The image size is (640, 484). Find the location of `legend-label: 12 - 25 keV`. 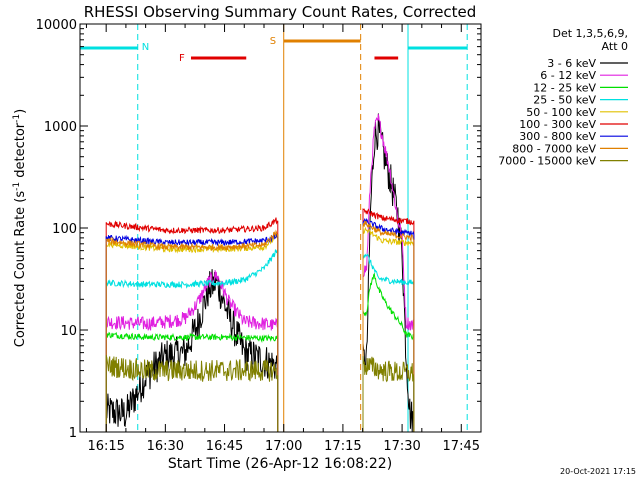

legend-label: 12 - 25 keV is located at coordinates (564, 87).